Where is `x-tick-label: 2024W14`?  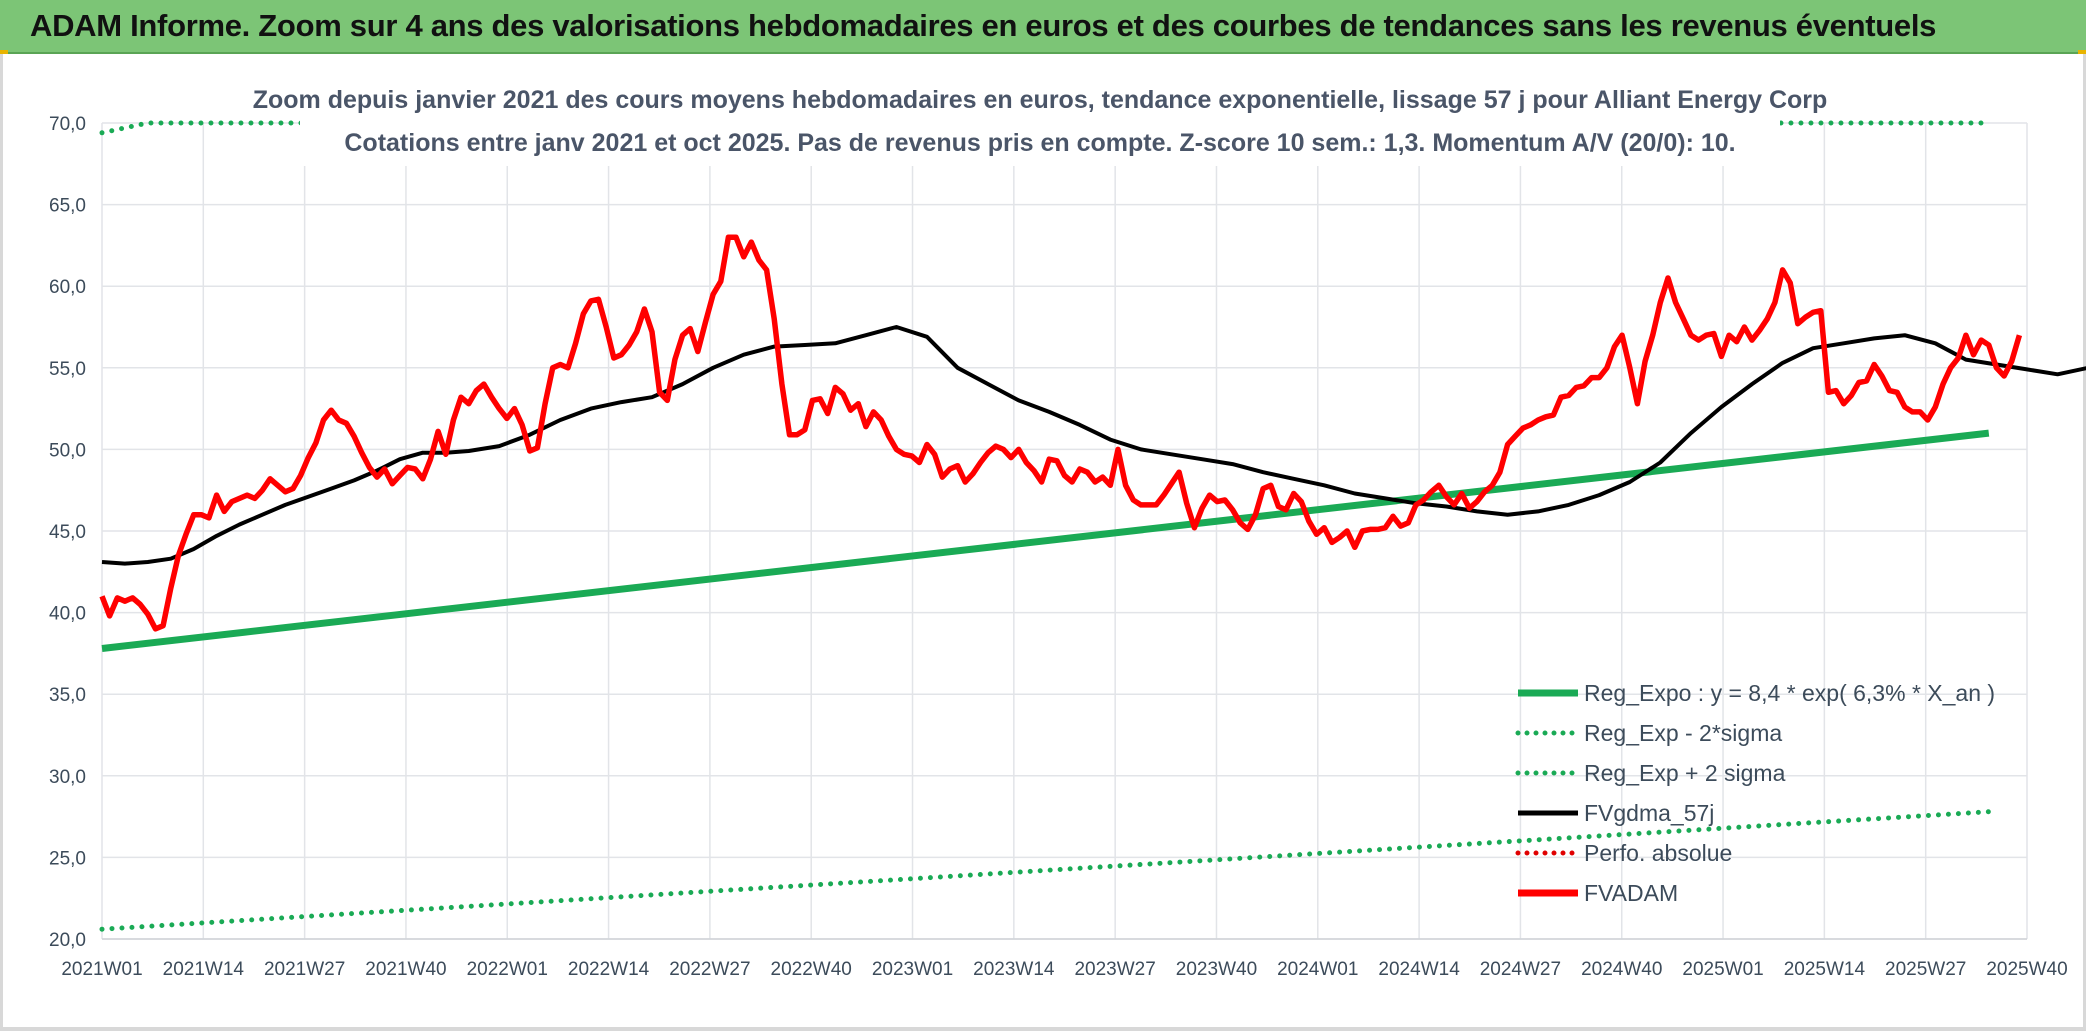 x-tick-label: 2024W14 is located at coordinates (1419, 969).